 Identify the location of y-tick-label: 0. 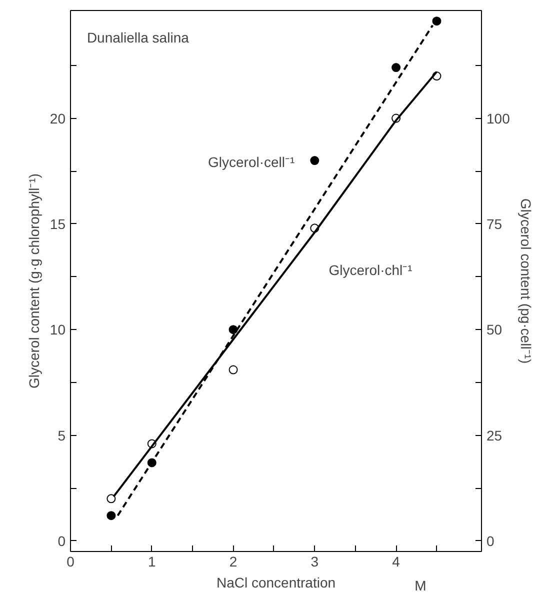
(62, 540).